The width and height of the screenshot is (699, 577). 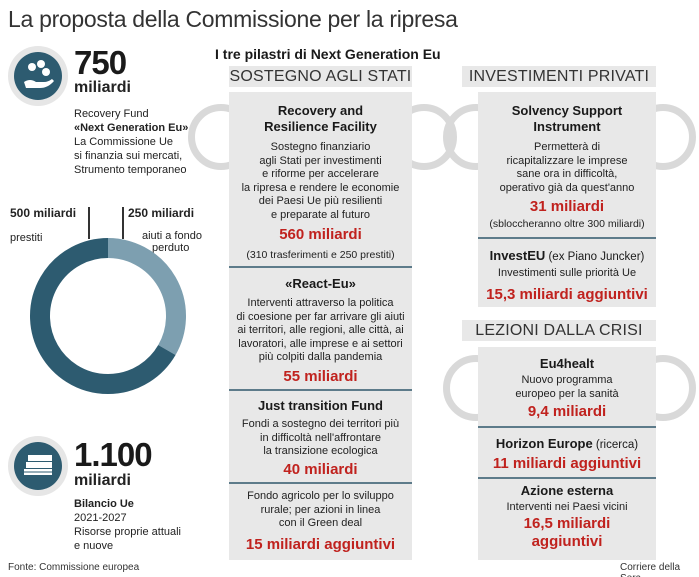 I want to click on lezioni-heading: LEZIONI DALLA CRISI, so click(x=559, y=330).